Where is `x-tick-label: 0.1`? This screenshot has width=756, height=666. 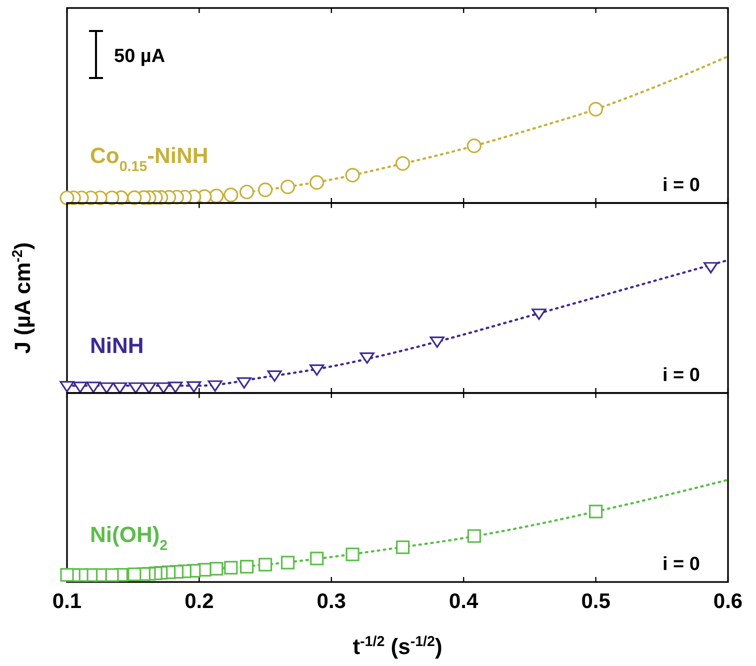 x-tick-label: 0.1 is located at coordinates (67, 601).